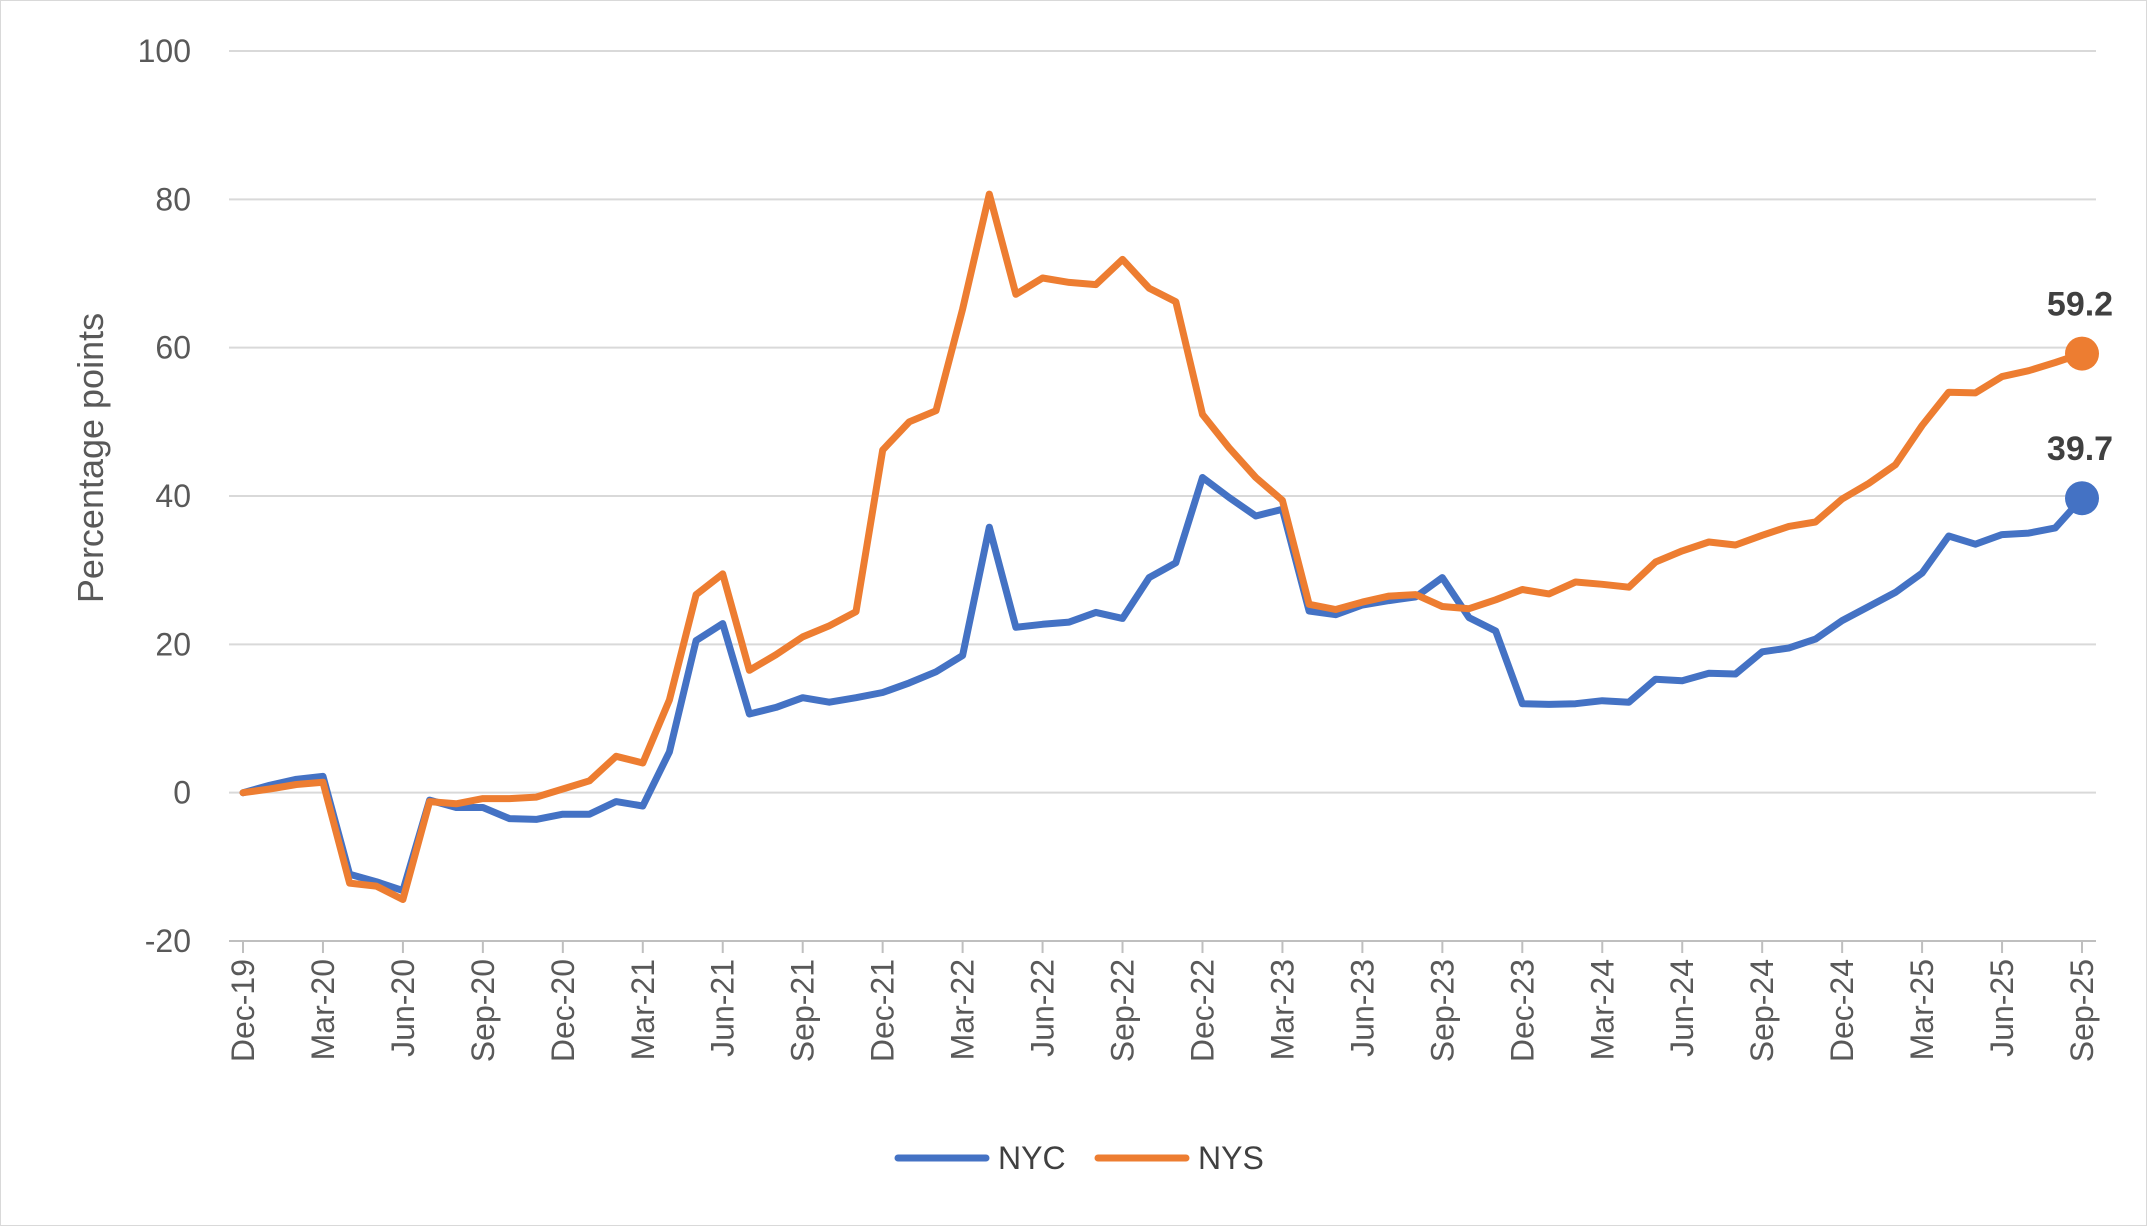 The width and height of the screenshot is (2147, 1227). Describe the element at coordinates (1602, 1009) in the screenshot. I see `x-tick-label: Mar-24` at that location.